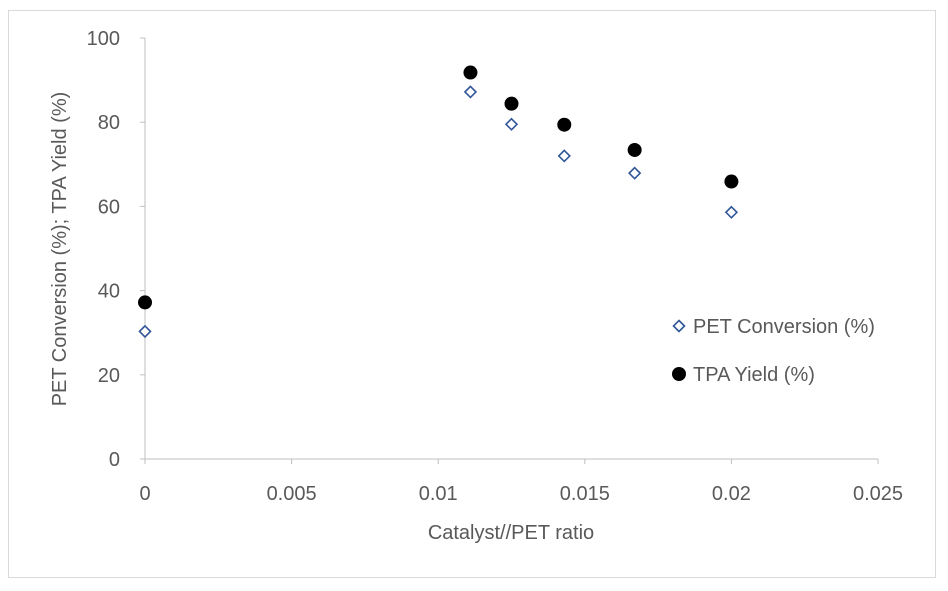 This screenshot has height=591, width=948. Describe the element at coordinates (60, 249) in the screenshot. I see `y-axis-title: PET Conversion (%); TPA Yield (%)` at that location.